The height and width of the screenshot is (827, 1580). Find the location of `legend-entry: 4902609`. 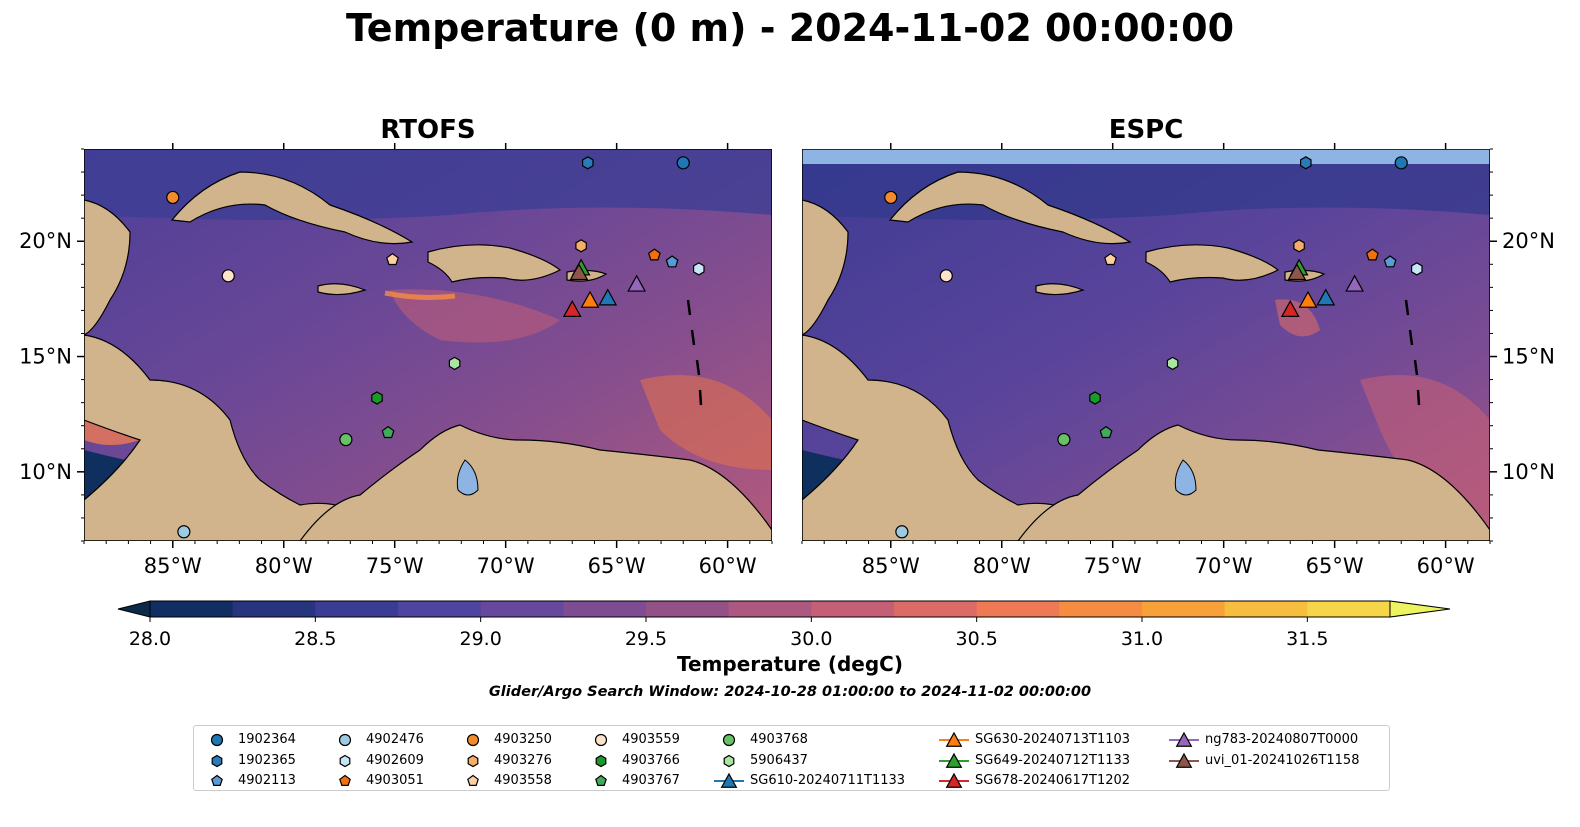

legend-entry: 4902609 is located at coordinates (377, 760).